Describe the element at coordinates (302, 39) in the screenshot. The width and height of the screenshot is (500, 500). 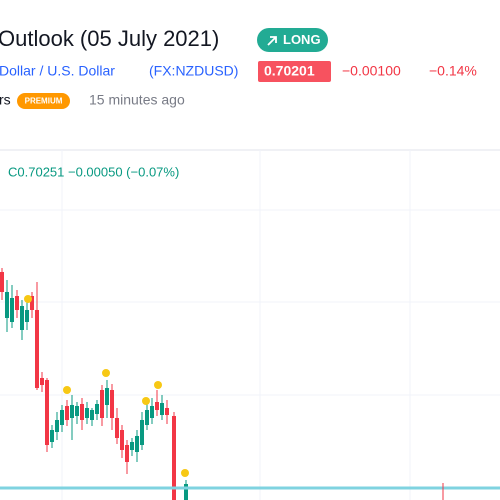
I see `badge-text: LONG` at that location.